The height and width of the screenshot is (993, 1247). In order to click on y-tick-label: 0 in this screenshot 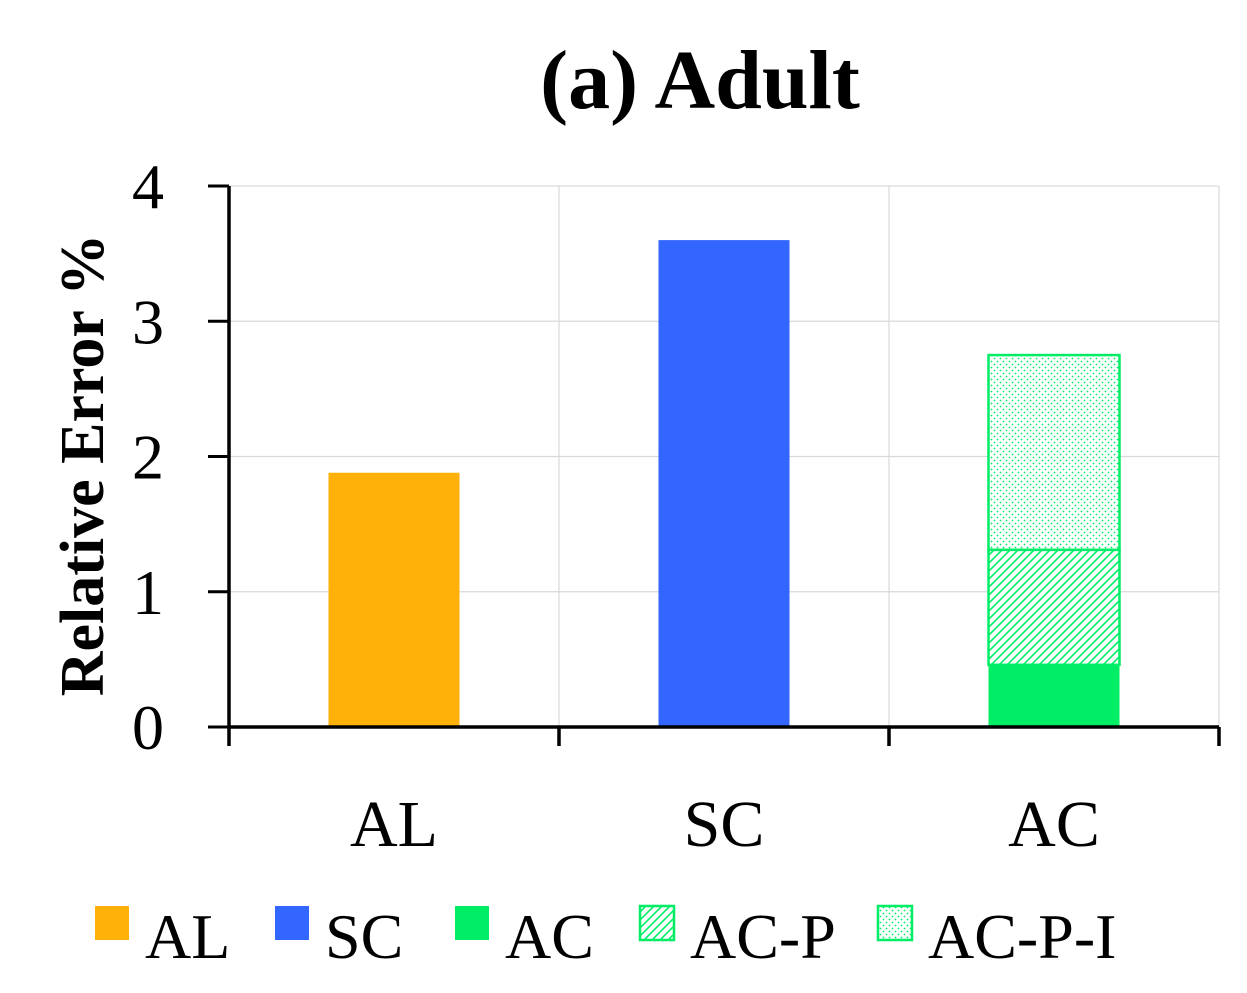, I will do `click(148, 727)`.